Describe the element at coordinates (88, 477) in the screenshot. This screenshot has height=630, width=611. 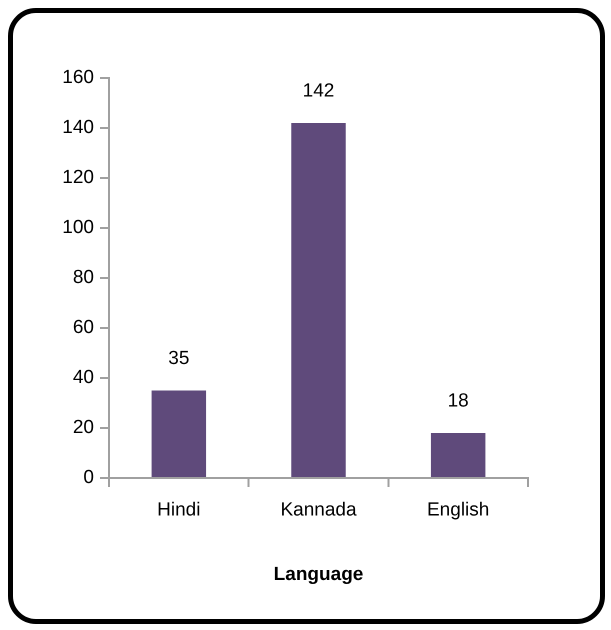
I see `y-tick-label: 0` at that location.